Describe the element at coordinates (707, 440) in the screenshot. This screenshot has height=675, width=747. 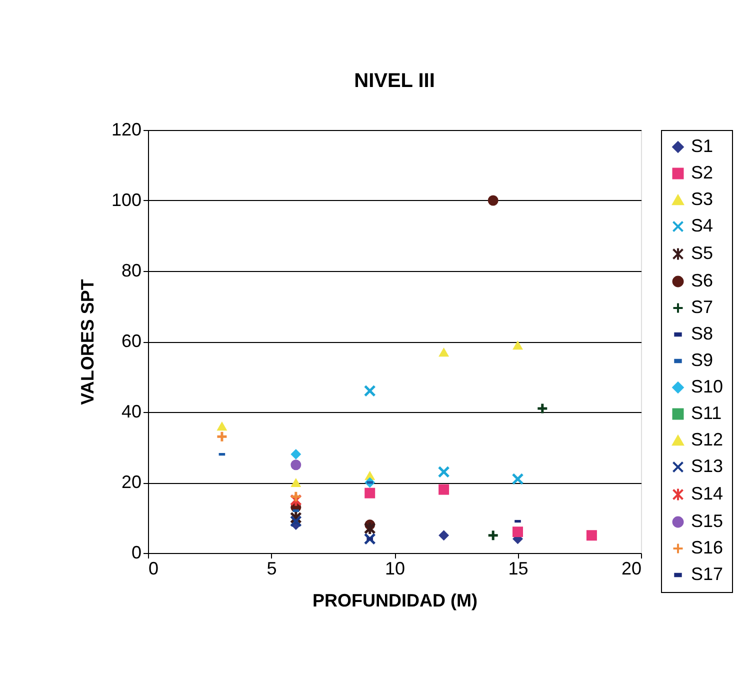
I see `legend-label: S12` at that location.